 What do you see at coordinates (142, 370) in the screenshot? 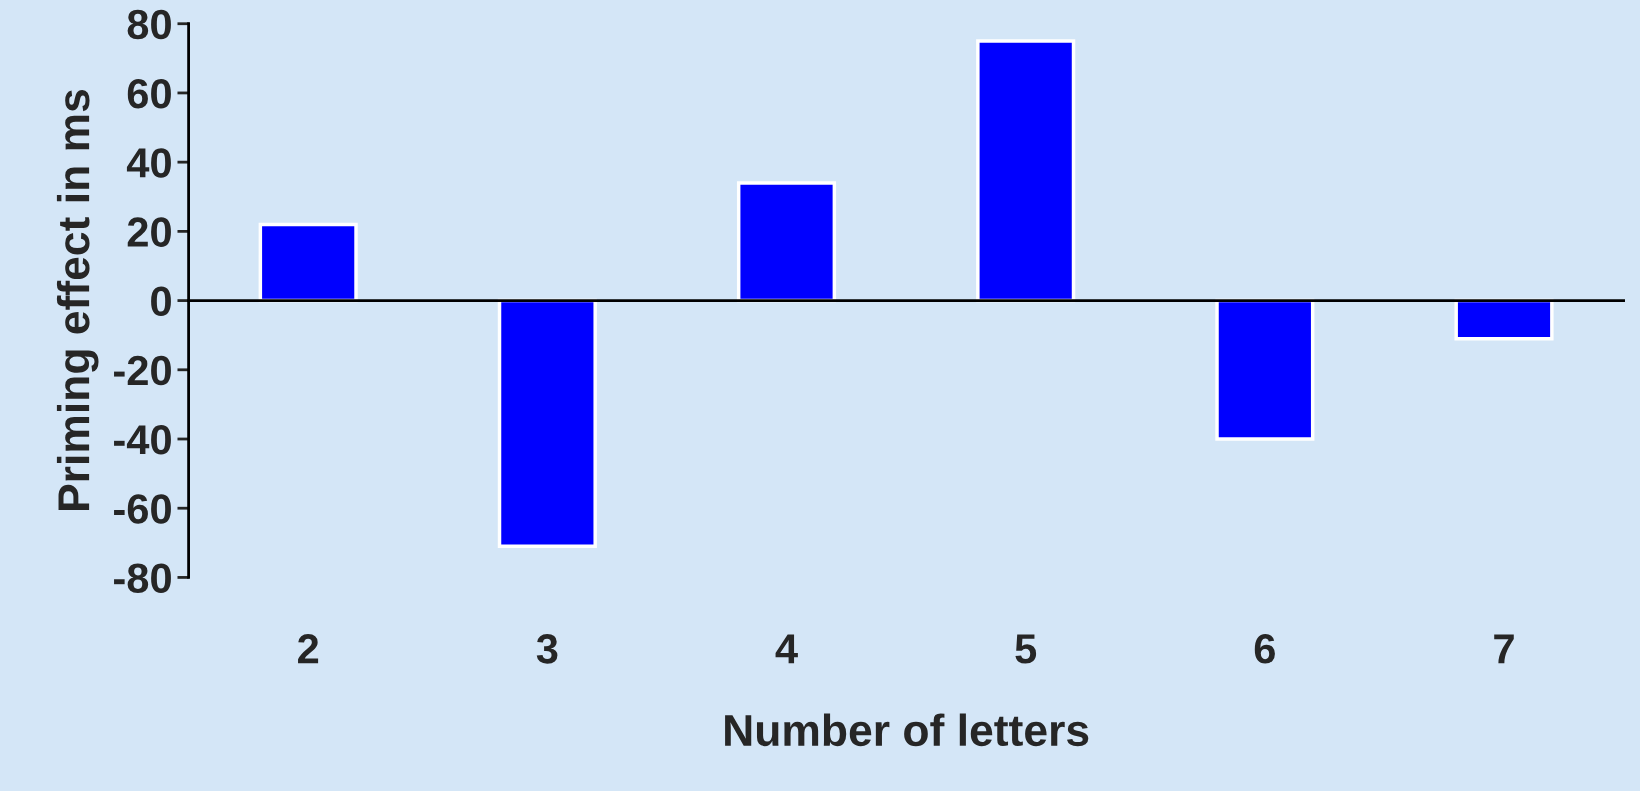
I see `y-tick-label: -20` at bounding box center [142, 370].